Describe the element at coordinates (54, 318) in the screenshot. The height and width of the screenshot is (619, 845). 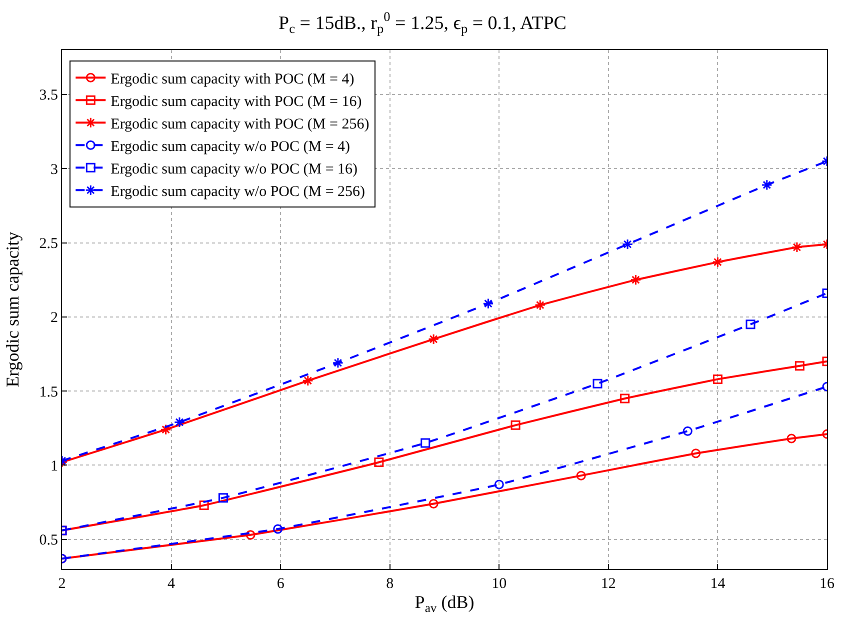
I see `y-tick-label: 2` at that location.